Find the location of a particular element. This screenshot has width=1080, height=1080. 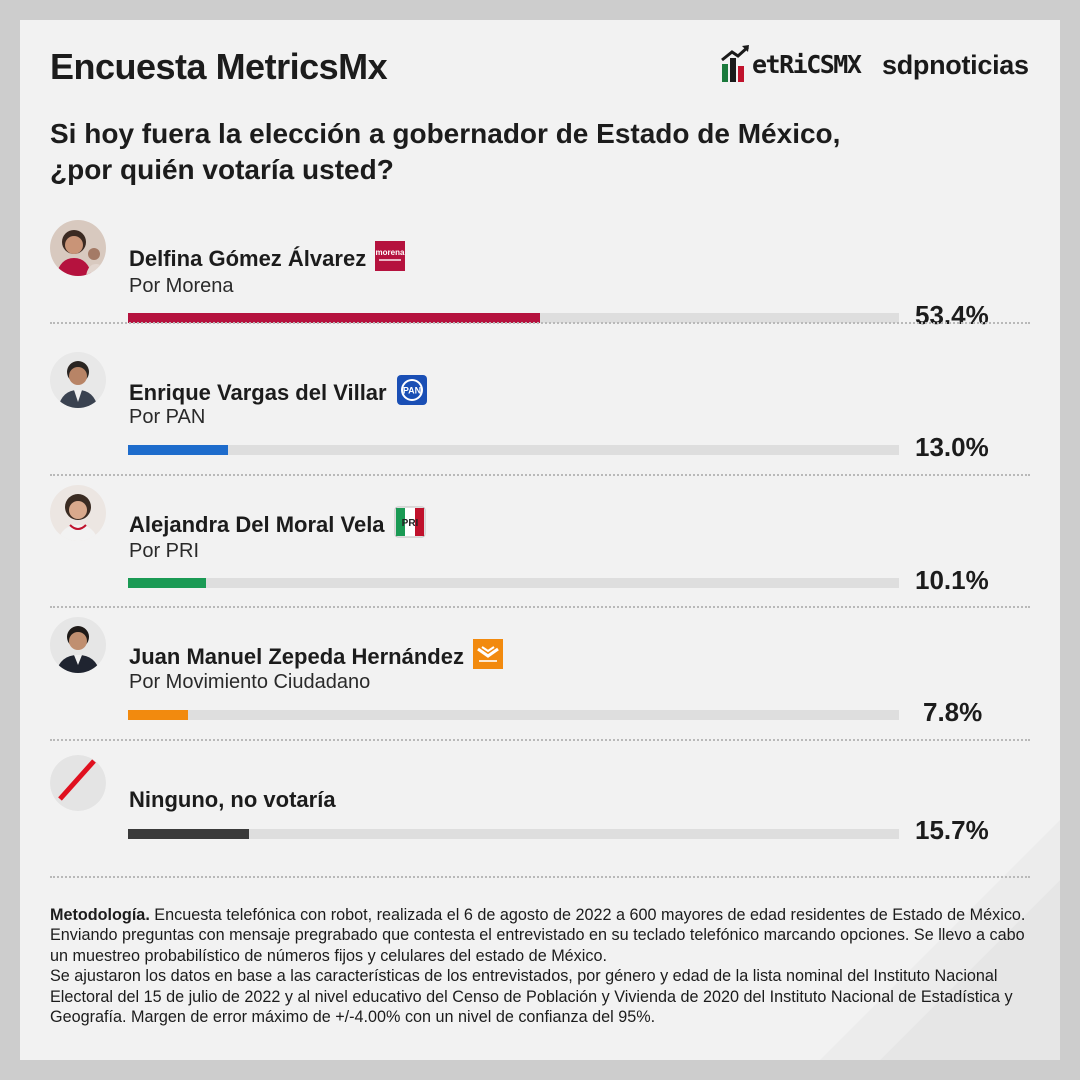

svg-text: morena is located at coordinates (390, 252).